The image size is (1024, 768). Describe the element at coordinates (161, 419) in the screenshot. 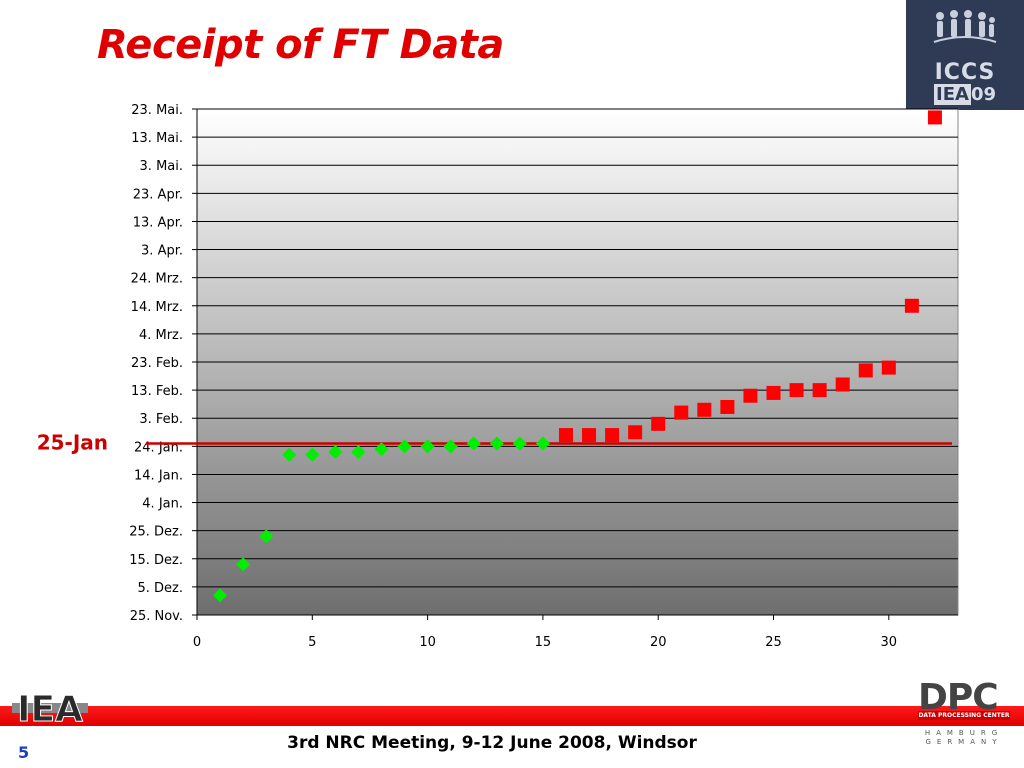

I see `y-tick-label: 3. Feb.` at that location.